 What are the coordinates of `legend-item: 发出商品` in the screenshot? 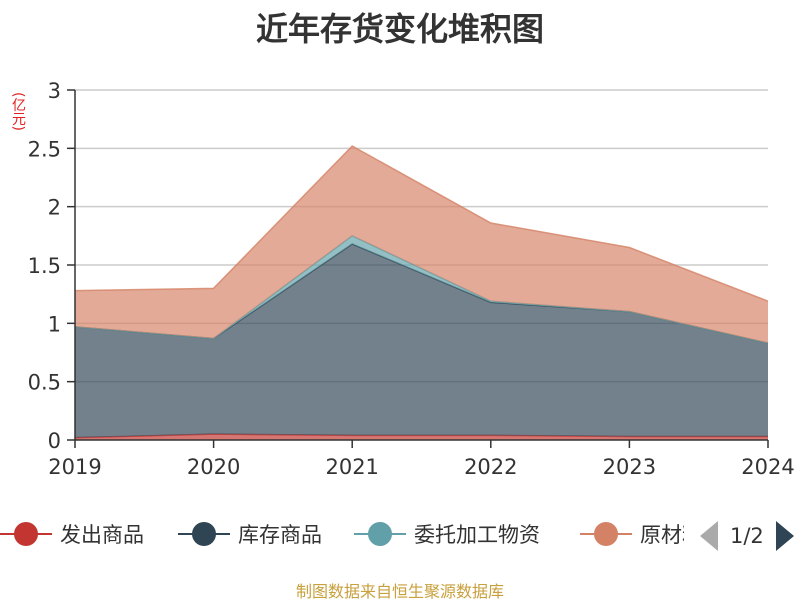 It's located at (72, 534).